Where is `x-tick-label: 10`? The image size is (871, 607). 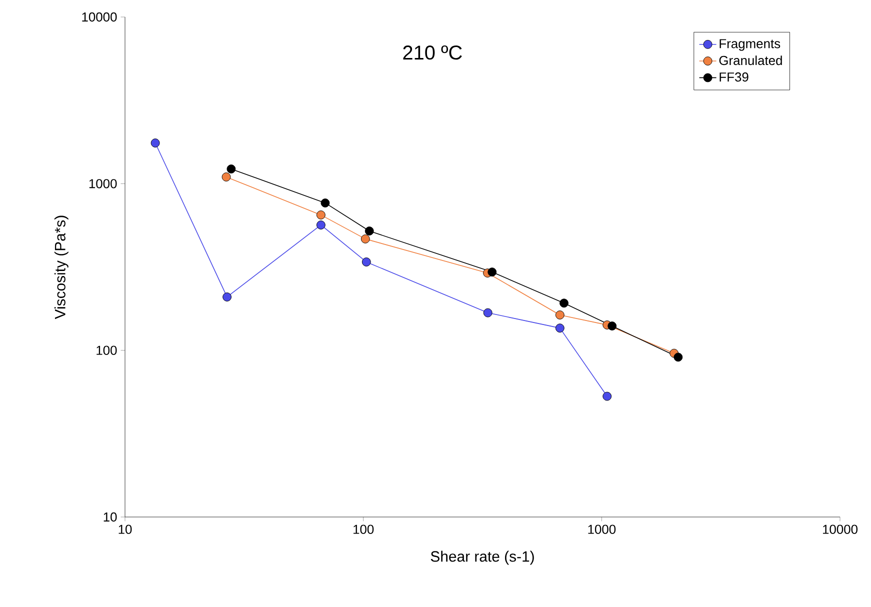
x-tick-label: 10 is located at coordinates (125, 529).